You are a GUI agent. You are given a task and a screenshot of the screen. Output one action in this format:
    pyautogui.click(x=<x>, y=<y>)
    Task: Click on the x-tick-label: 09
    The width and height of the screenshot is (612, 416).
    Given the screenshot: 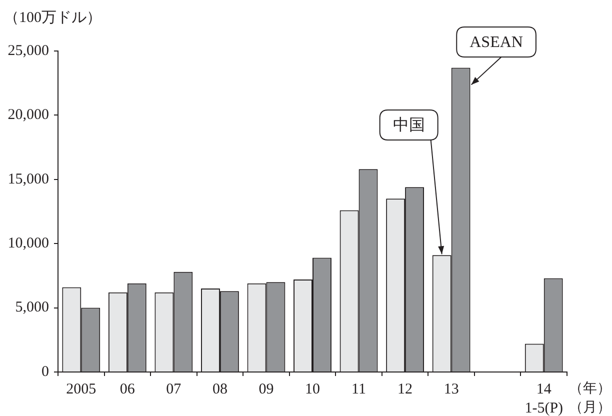 What is the action you would take?
    pyautogui.click(x=266, y=389)
    